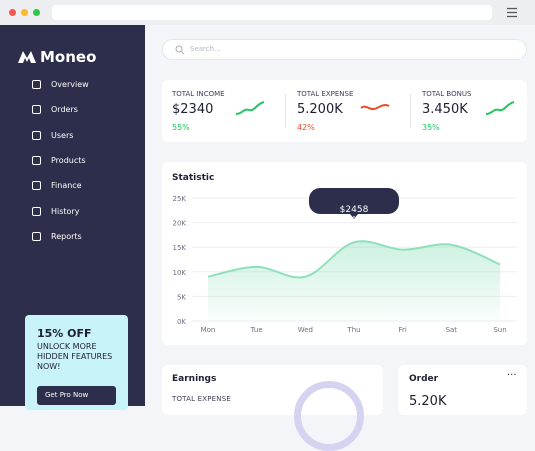 This screenshot has width=535, height=451. Describe the element at coordinates (305, 330) in the screenshot. I see `x-tick-label: Wed` at that location.